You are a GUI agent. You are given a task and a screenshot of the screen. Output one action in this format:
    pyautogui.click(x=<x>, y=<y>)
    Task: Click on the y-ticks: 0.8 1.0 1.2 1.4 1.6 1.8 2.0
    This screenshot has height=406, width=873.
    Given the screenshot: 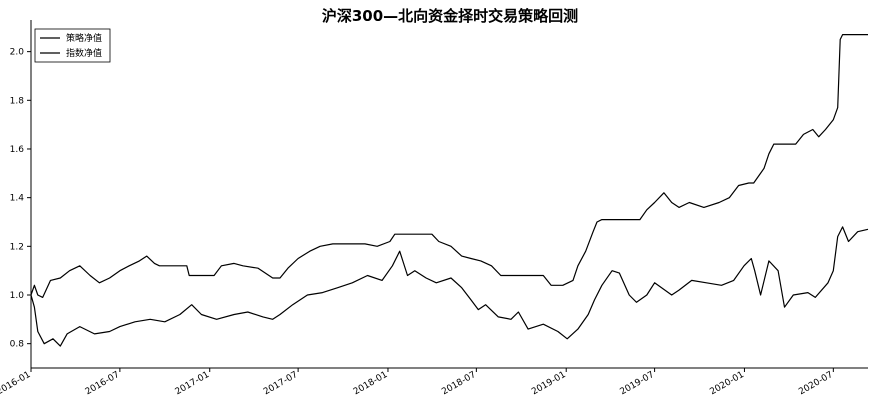 What is the action you would take?
    pyautogui.click(x=20, y=199)
    